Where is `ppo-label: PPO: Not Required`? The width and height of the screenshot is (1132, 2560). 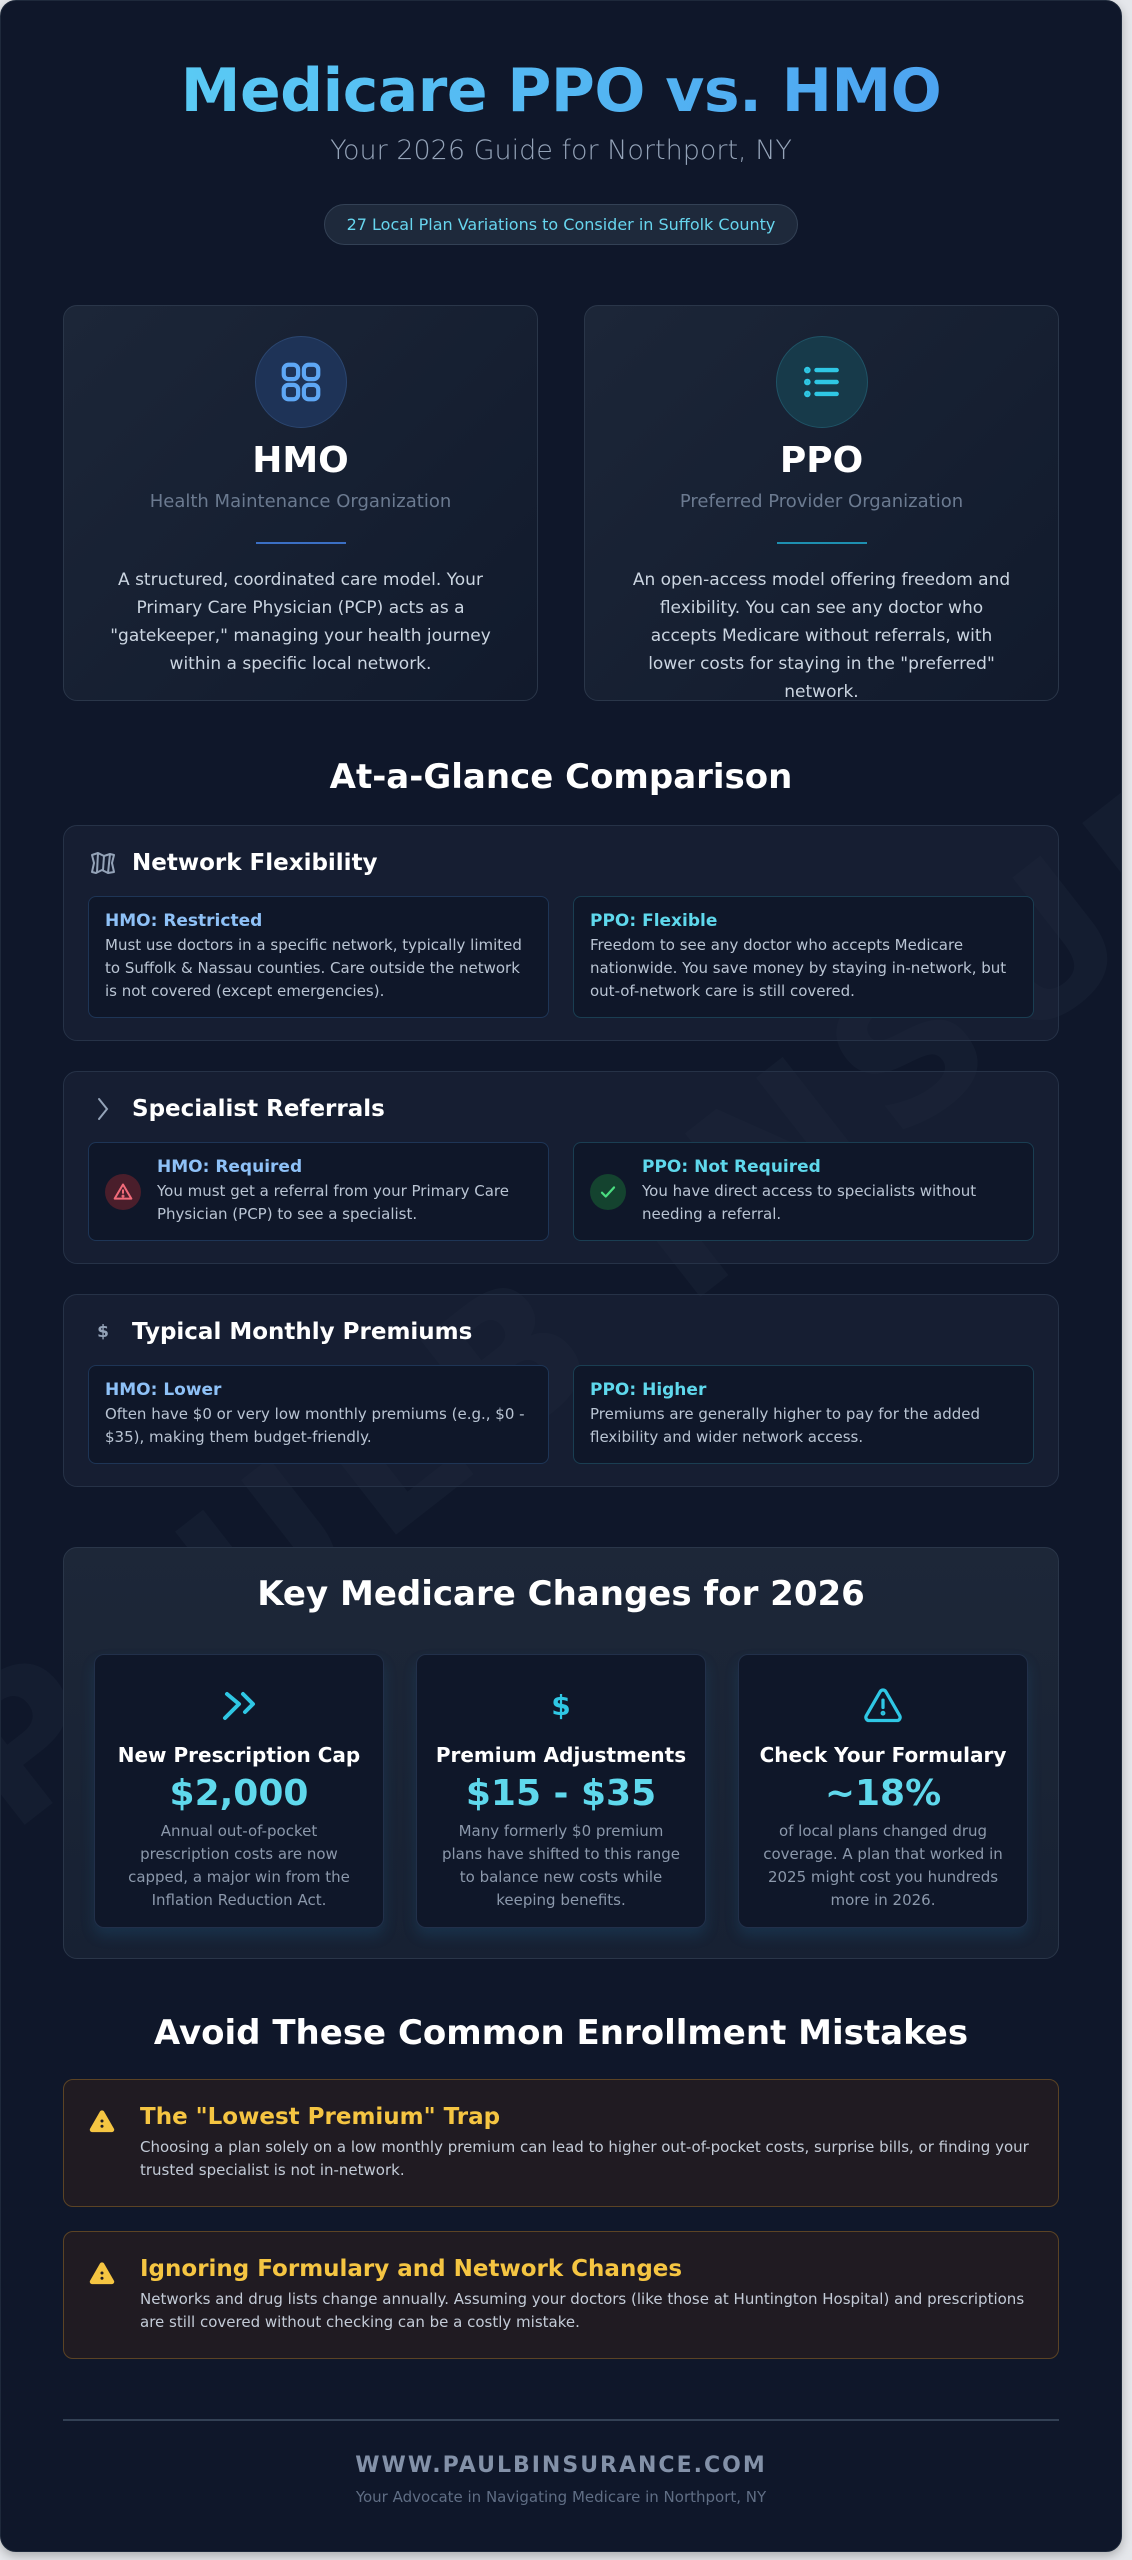 ppo-label: PPO: Not Required is located at coordinates (731, 1167).